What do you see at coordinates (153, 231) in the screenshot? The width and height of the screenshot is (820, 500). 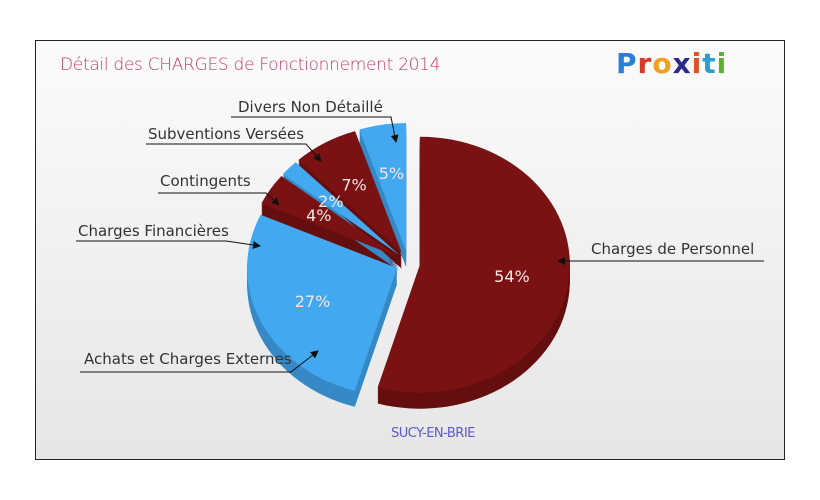 I see `category-label: Charges Financières` at bounding box center [153, 231].